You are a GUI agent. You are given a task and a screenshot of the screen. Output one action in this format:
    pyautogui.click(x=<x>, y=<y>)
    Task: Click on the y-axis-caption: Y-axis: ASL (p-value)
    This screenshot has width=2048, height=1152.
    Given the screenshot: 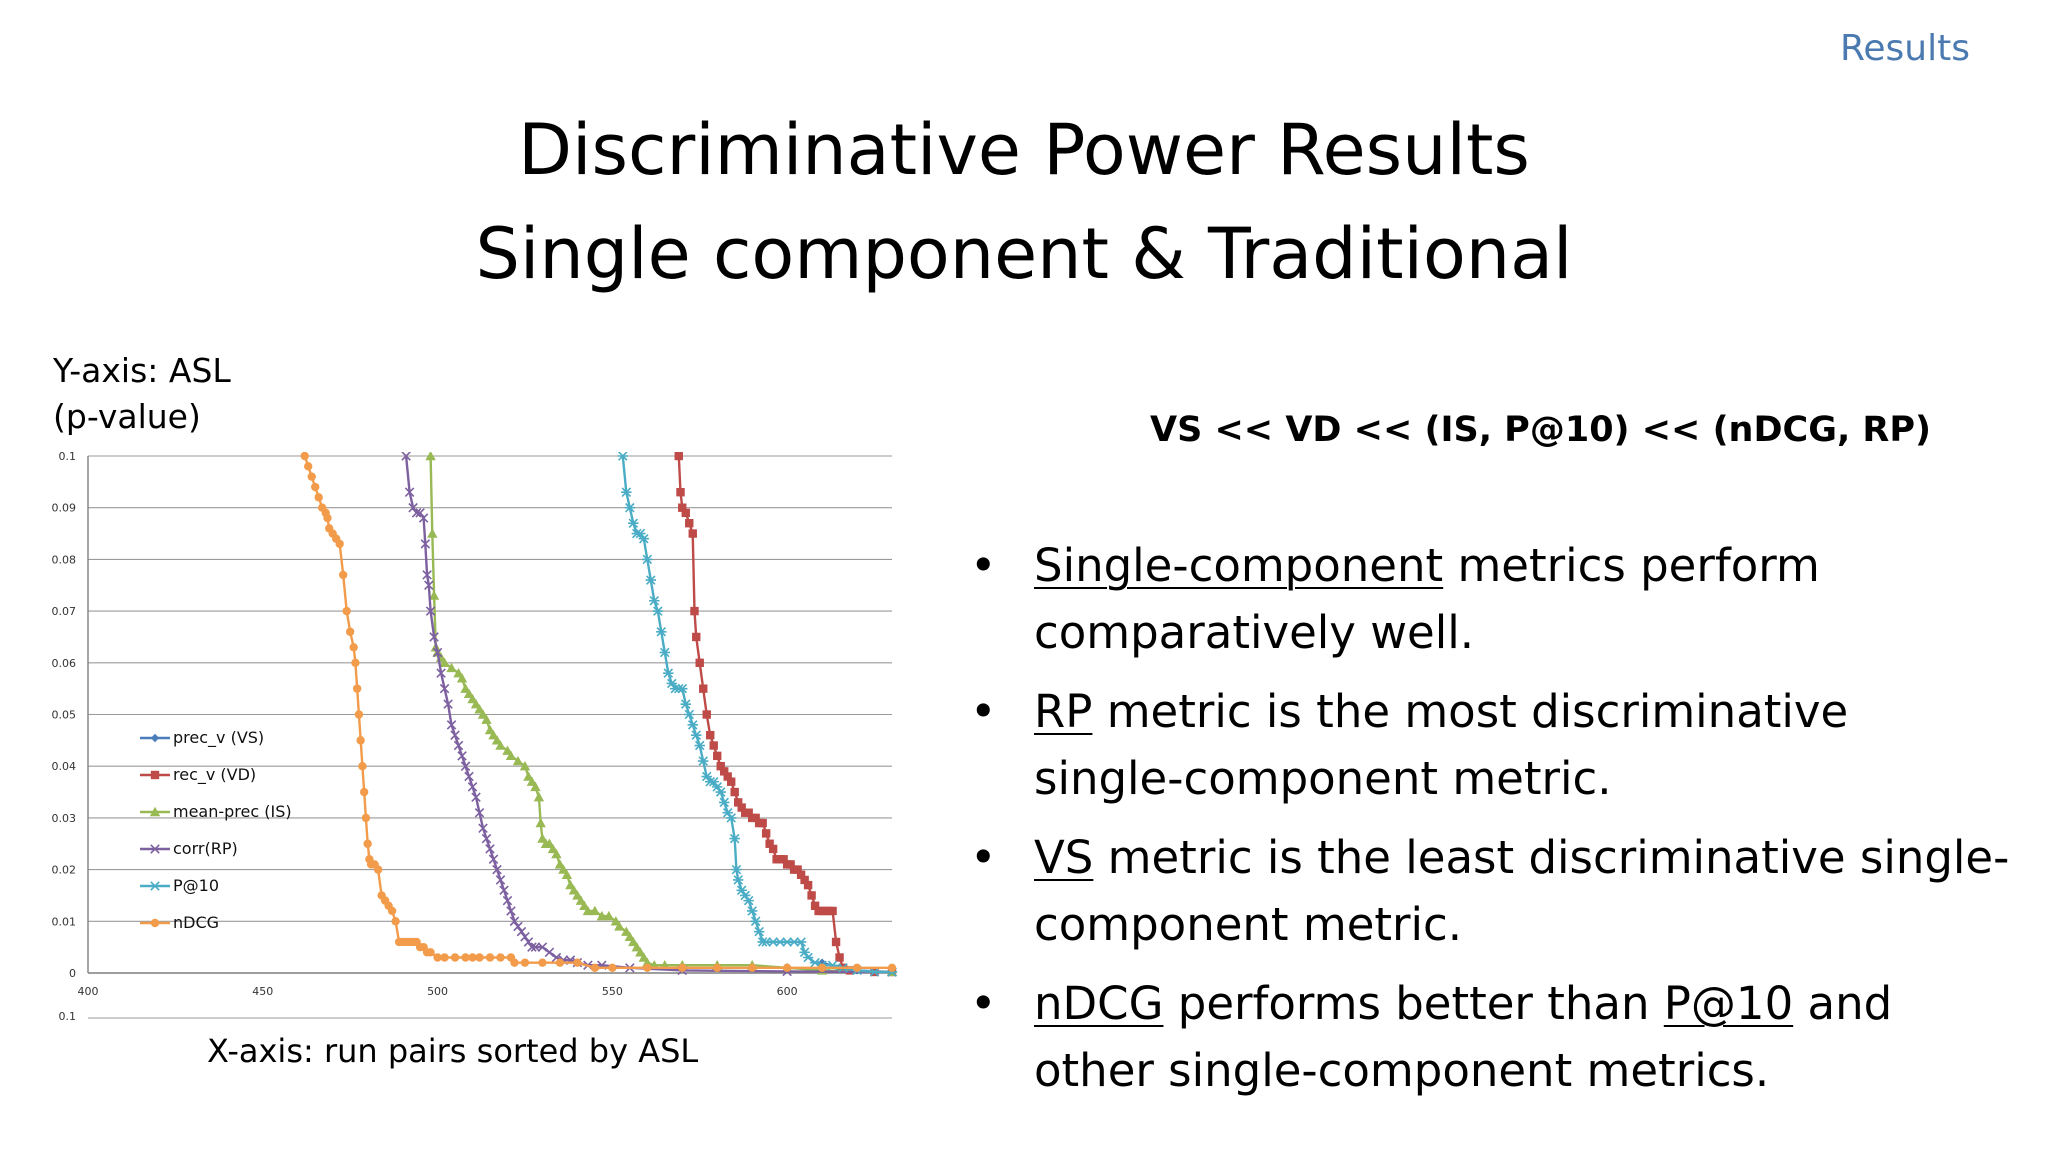 What is the action you would take?
    pyautogui.click(x=142, y=394)
    